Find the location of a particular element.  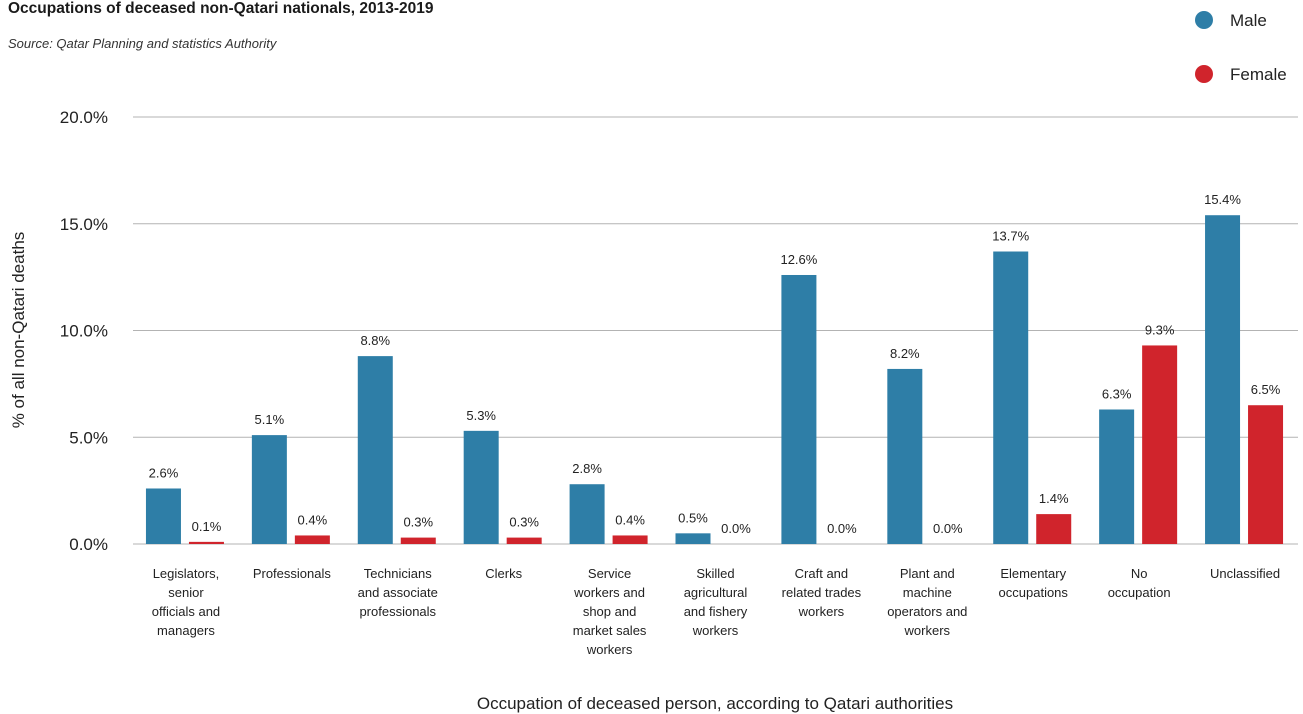

x-category-label: senior is located at coordinates (186, 592).